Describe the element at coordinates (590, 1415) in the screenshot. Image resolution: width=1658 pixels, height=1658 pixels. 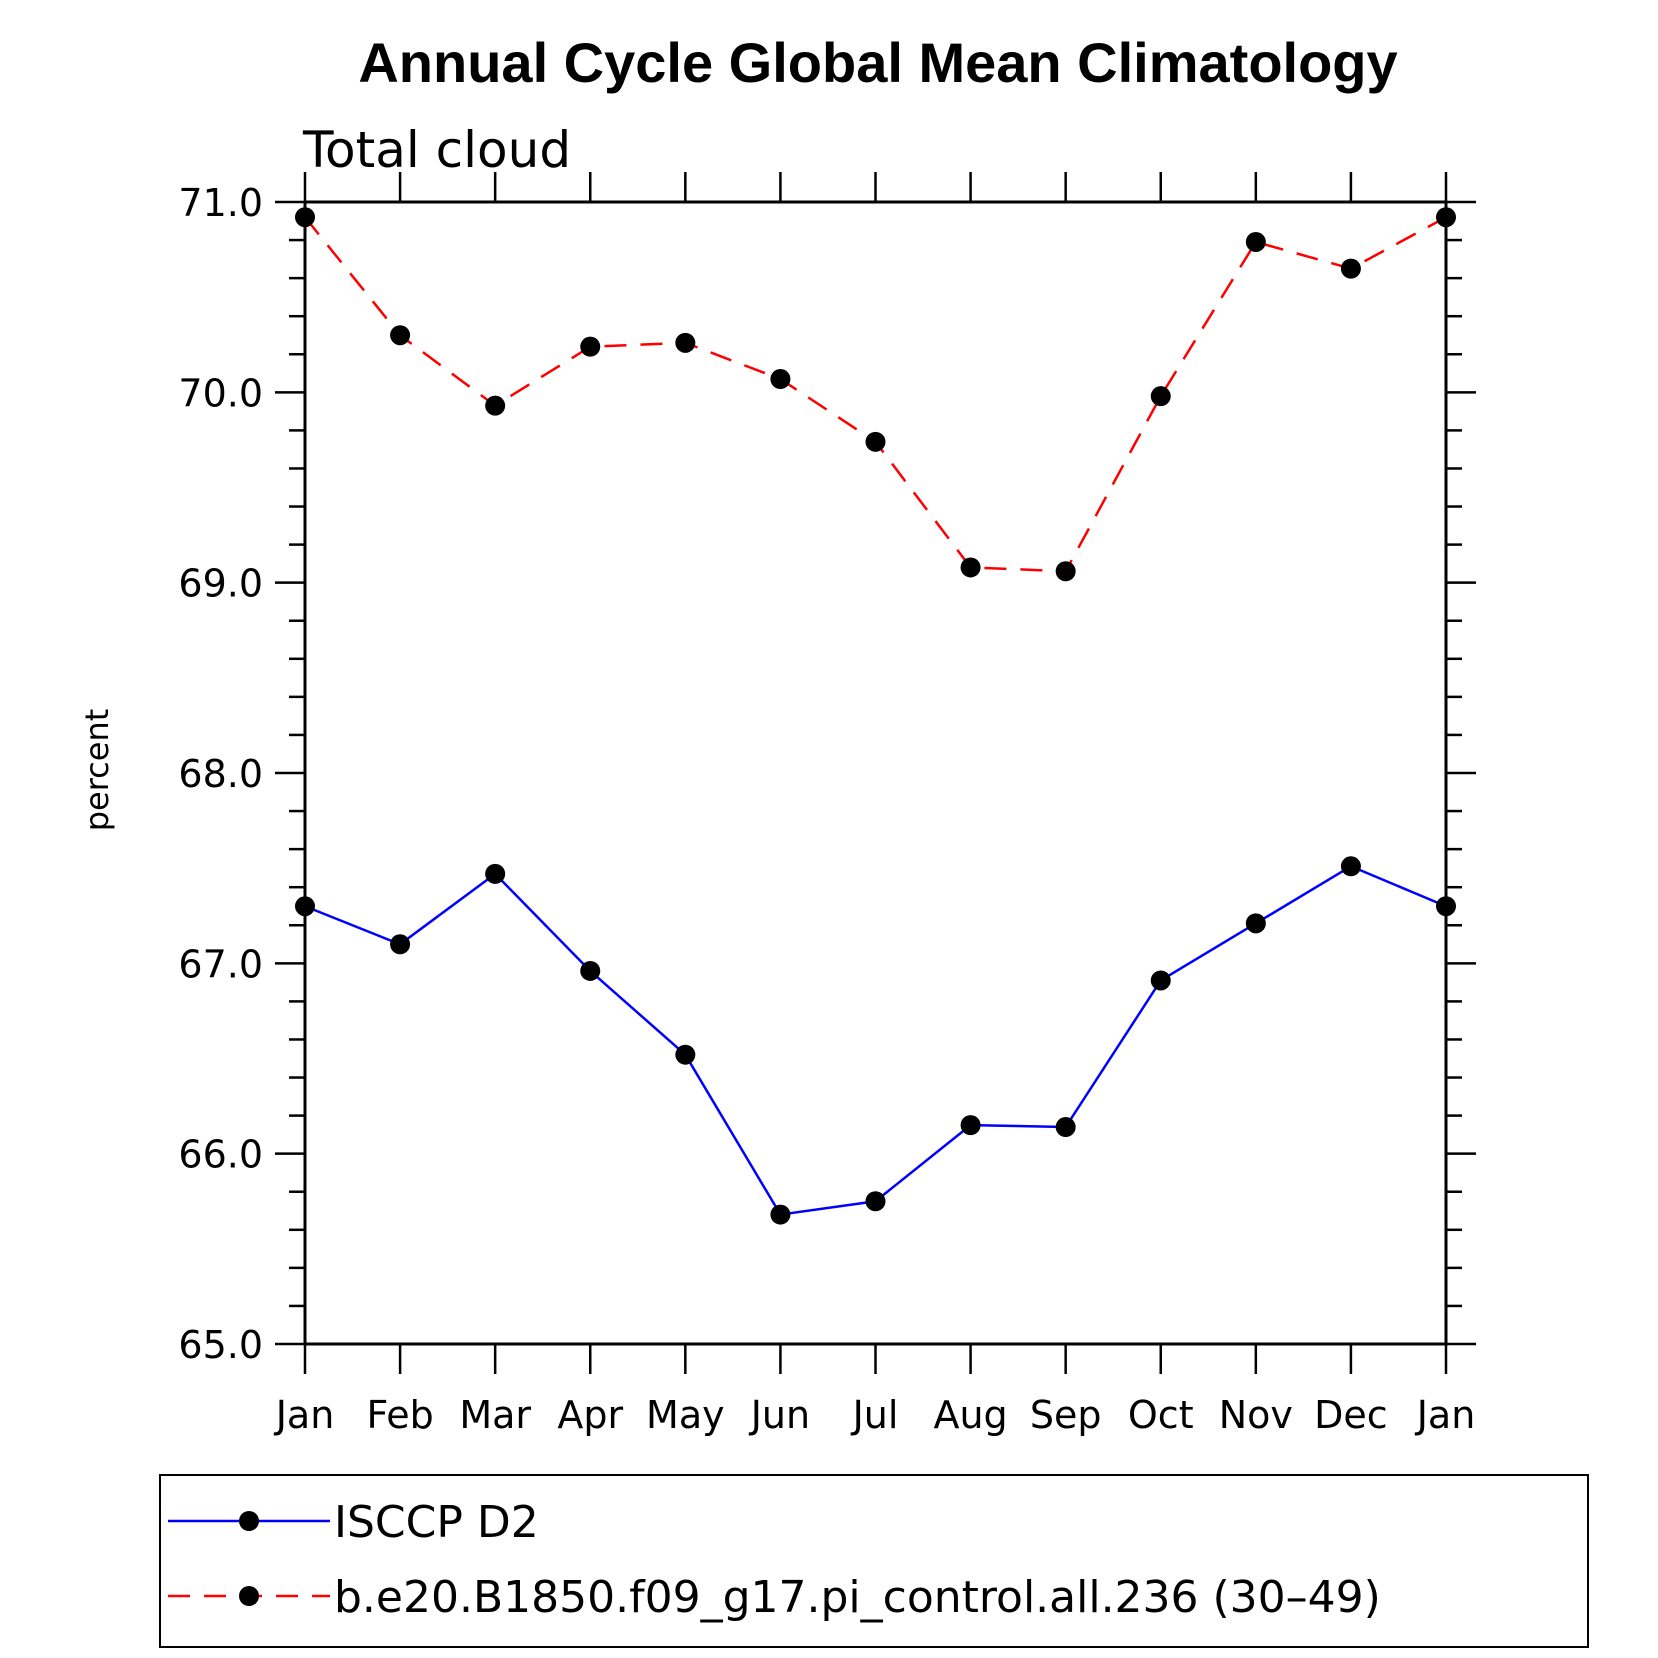
I see `x-tick-label: Apr` at that location.